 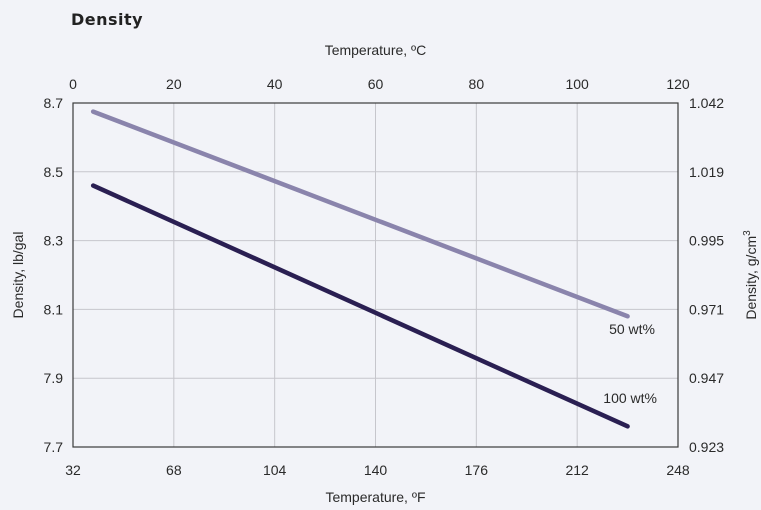 What do you see at coordinates (54, 309) in the screenshot?
I see `y-tick-label: 8.1` at bounding box center [54, 309].